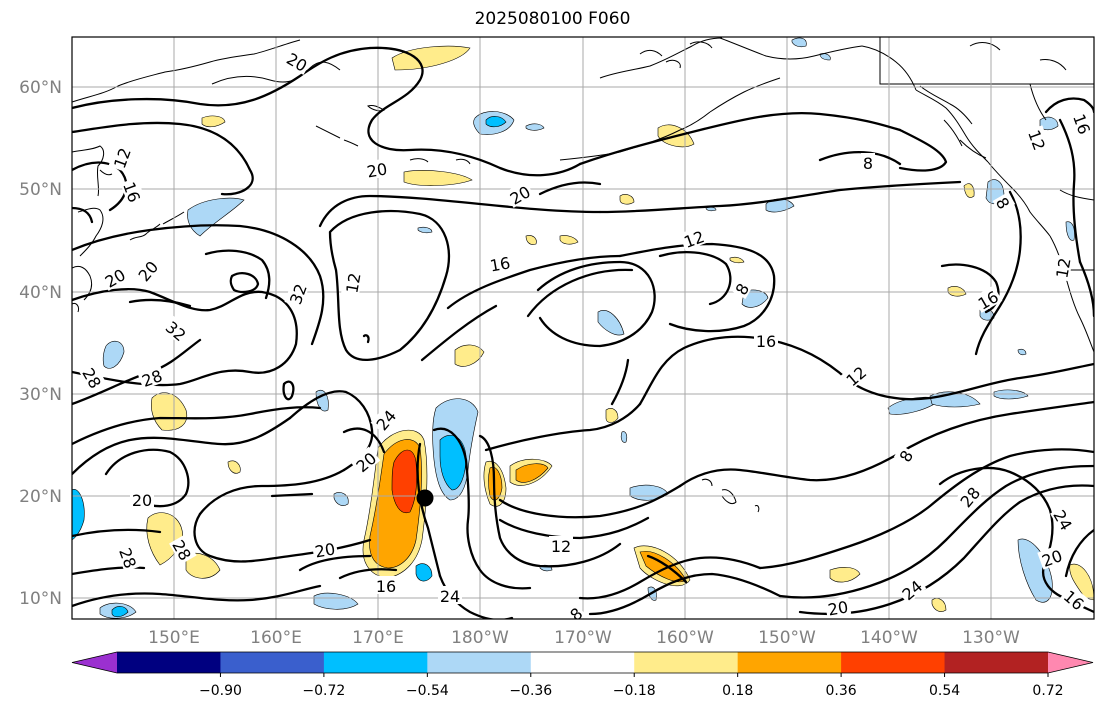  I want to click on lat-label: 30°N, so click(40, 395).